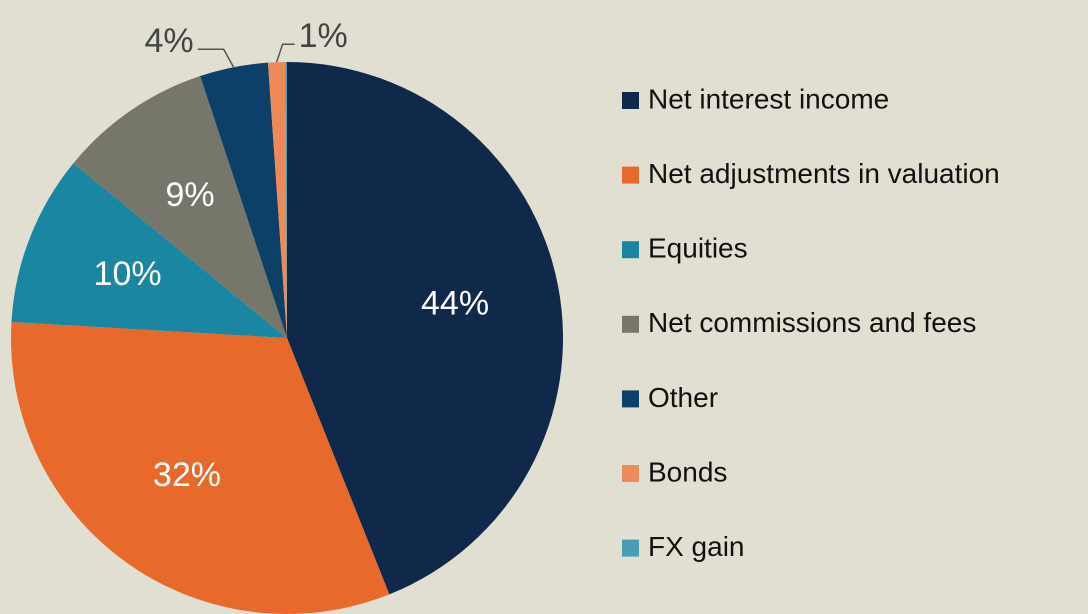 This screenshot has width=1088, height=614. Describe the element at coordinates (323, 36) in the screenshot. I see `slice-label: 1%` at that location.